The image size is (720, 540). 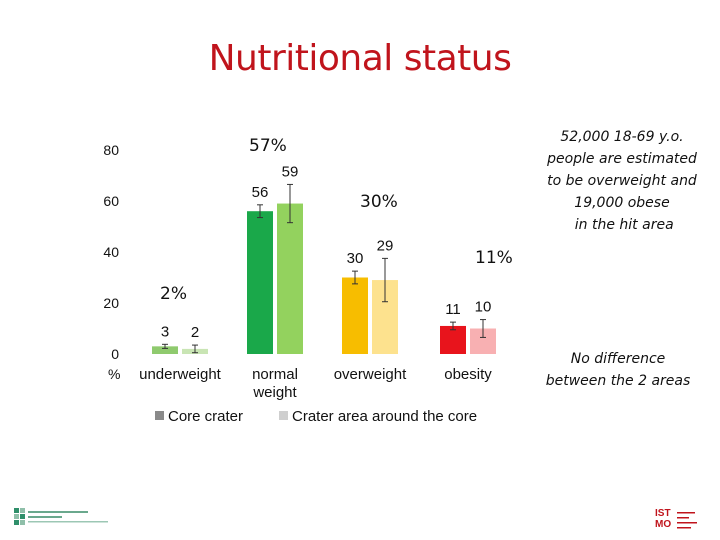 I want to click on data-label: 3, so click(x=165, y=331).